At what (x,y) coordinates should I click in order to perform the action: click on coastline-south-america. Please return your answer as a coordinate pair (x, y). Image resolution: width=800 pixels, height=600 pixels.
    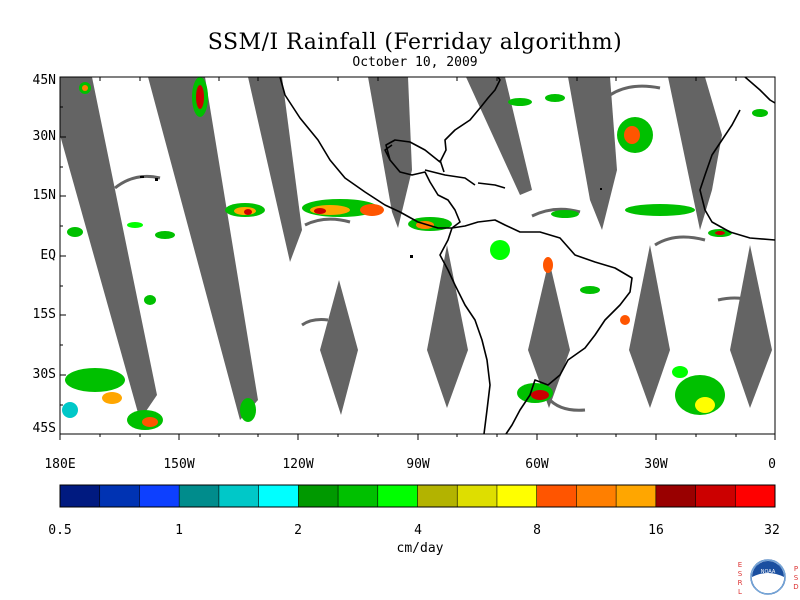
    Looking at the image, I should click on (536, 326).